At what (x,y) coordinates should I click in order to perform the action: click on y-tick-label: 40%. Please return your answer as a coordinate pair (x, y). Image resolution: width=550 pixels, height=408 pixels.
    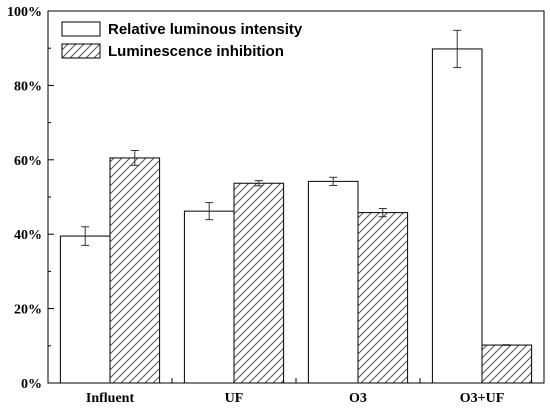
    Looking at the image, I should click on (28, 235).